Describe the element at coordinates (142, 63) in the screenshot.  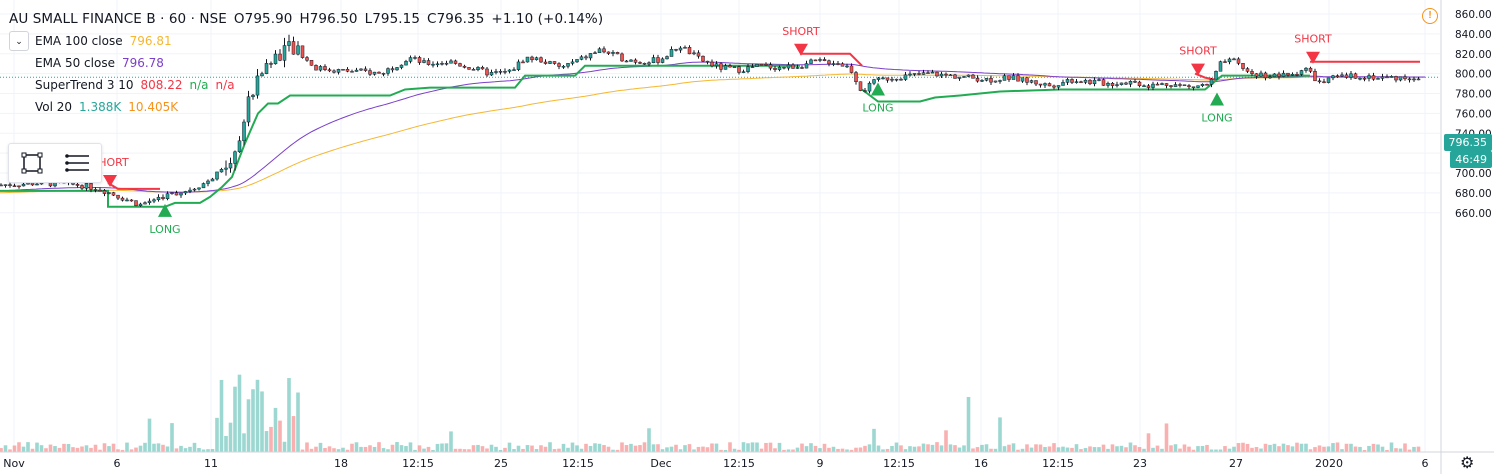
I see `ema50-value: 796.78` at that location.